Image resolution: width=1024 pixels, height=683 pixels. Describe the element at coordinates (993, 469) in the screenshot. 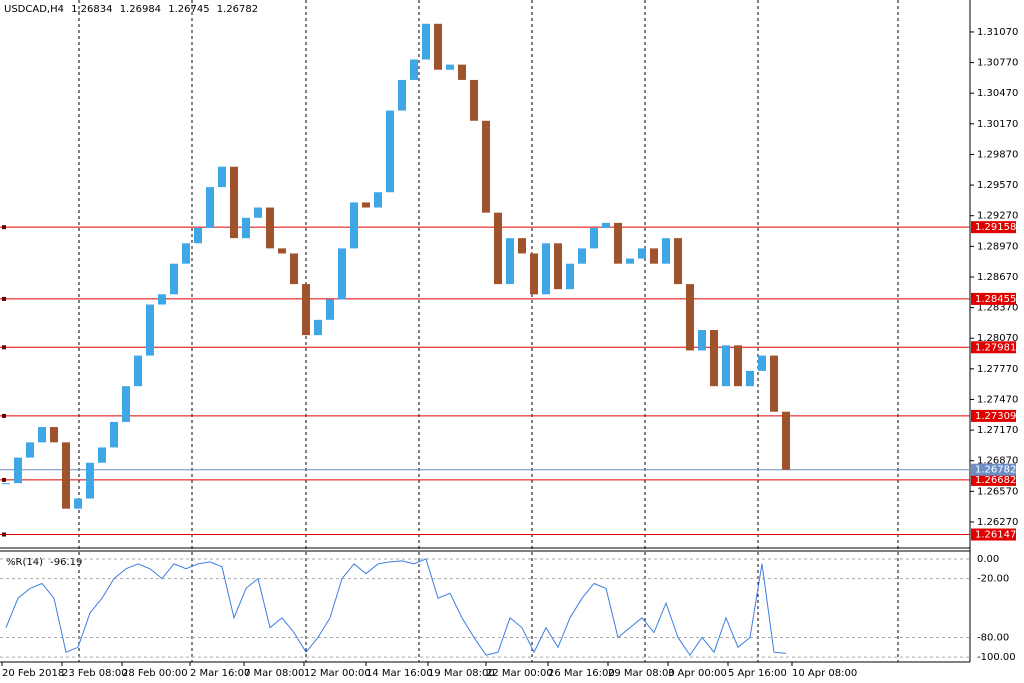

I see `current-price-box` at that location.